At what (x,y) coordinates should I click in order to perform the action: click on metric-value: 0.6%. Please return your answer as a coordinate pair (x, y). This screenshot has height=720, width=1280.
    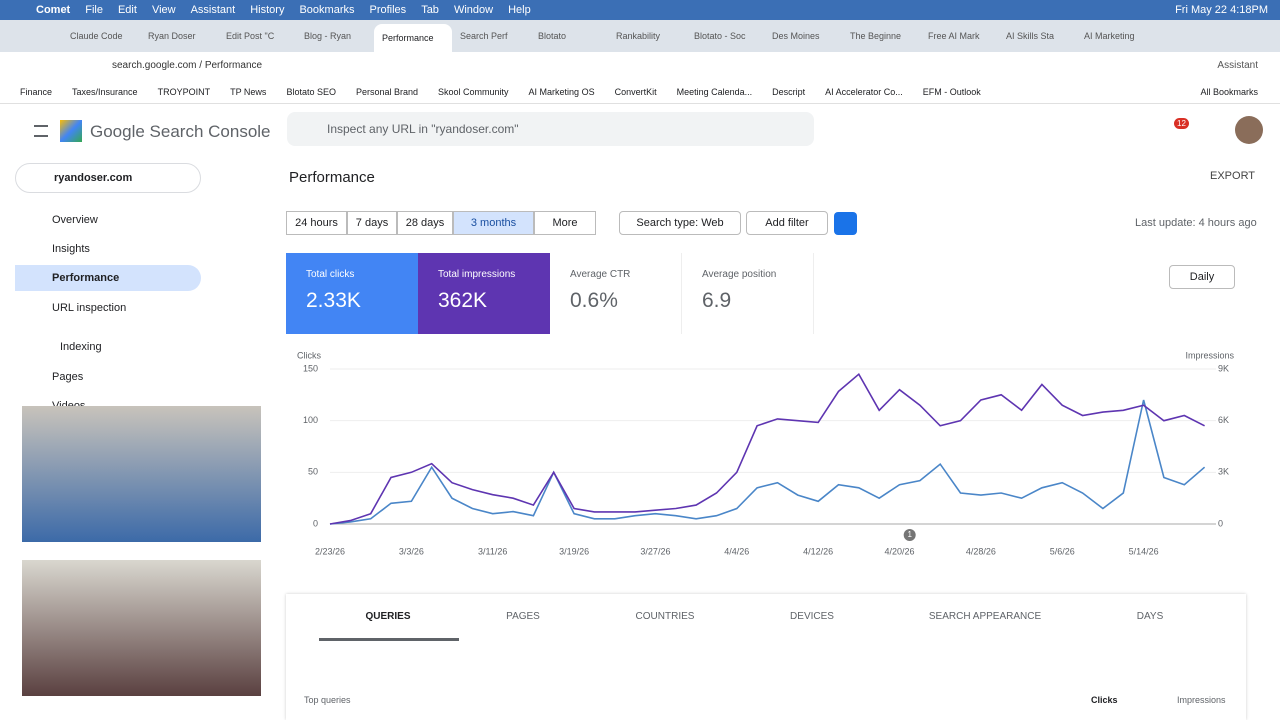
    Looking at the image, I should click on (594, 300).